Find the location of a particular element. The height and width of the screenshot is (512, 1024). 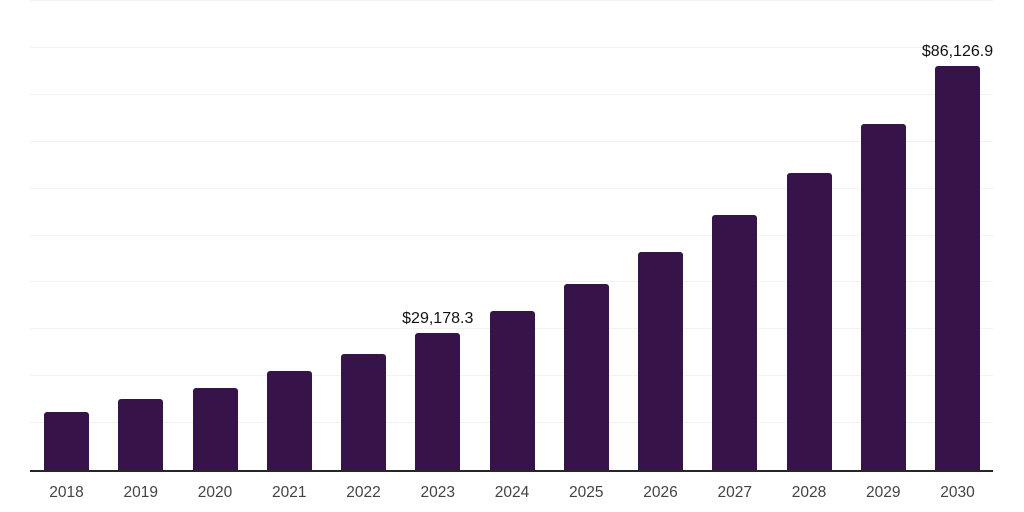

x-axis-label-2020: 2020 is located at coordinates (215, 492).